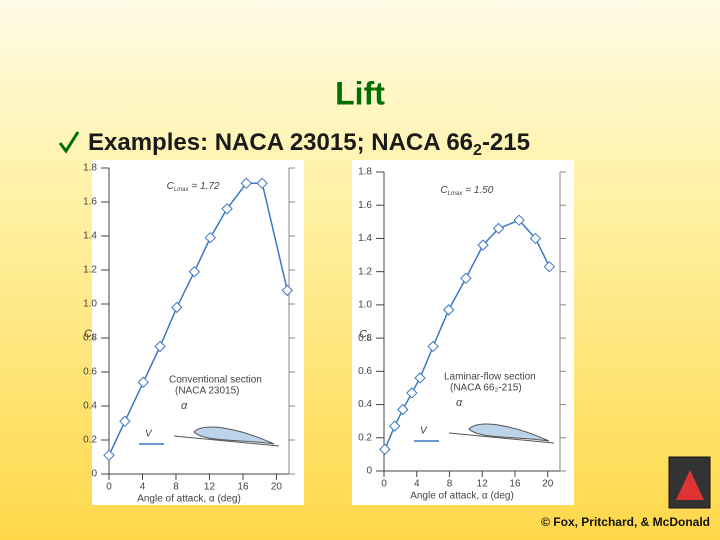 This screenshot has width=720, height=540. Describe the element at coordinates (506, 142) in the screenshot. I see `bullet-tail: -215` at that location.